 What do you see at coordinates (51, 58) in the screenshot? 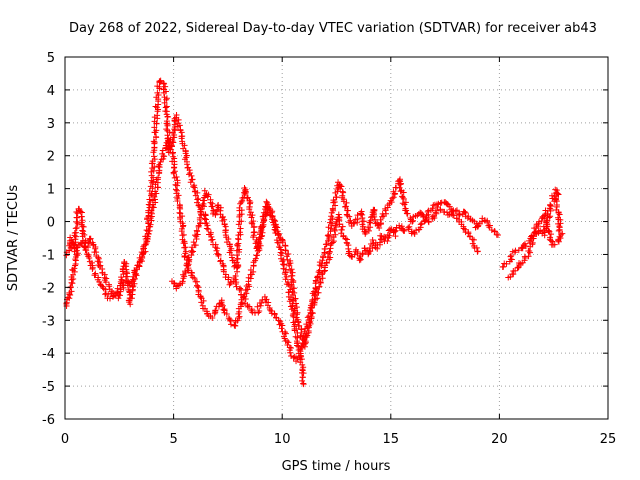
I see `y-tick-label: 5` at bounding box center [51, 58].